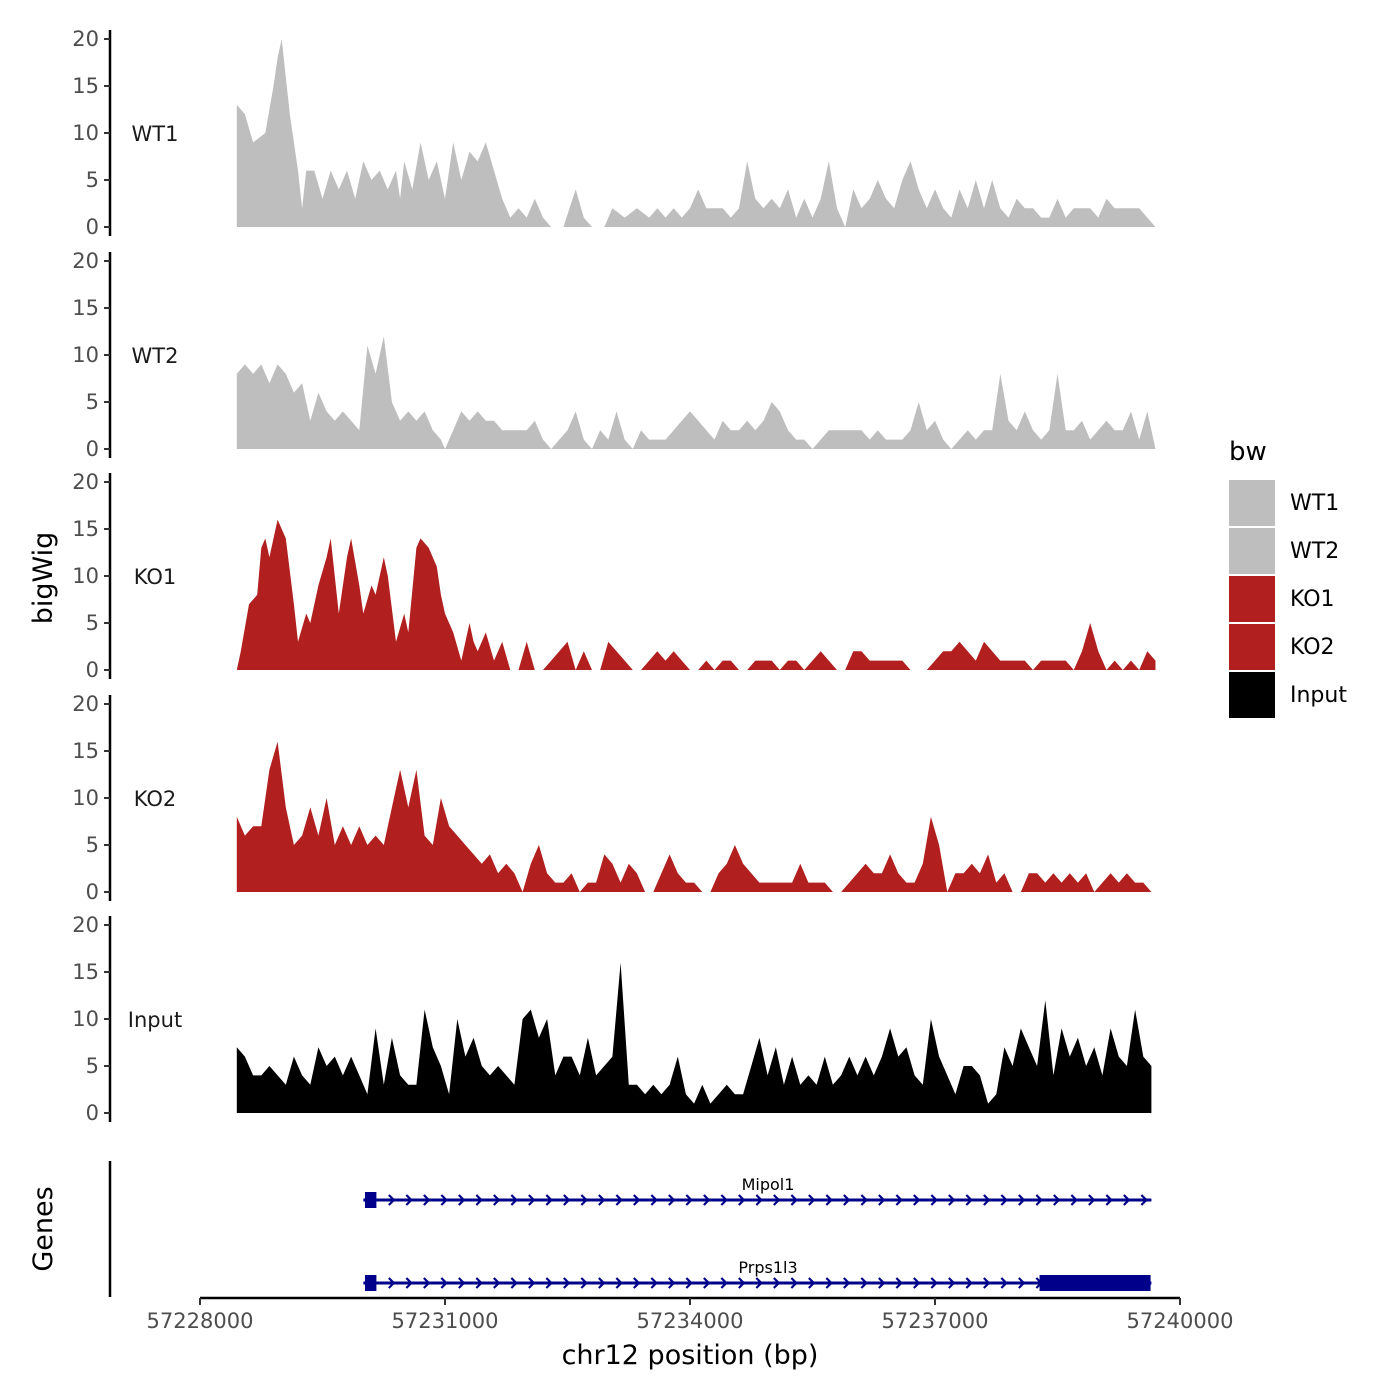 This screenshot has height=1400, width=1400. What do you see at coordinates (1284, 503) in the screenshot?
I see `legend-item-wt1: WT1` at bounding box center [1284, 503].